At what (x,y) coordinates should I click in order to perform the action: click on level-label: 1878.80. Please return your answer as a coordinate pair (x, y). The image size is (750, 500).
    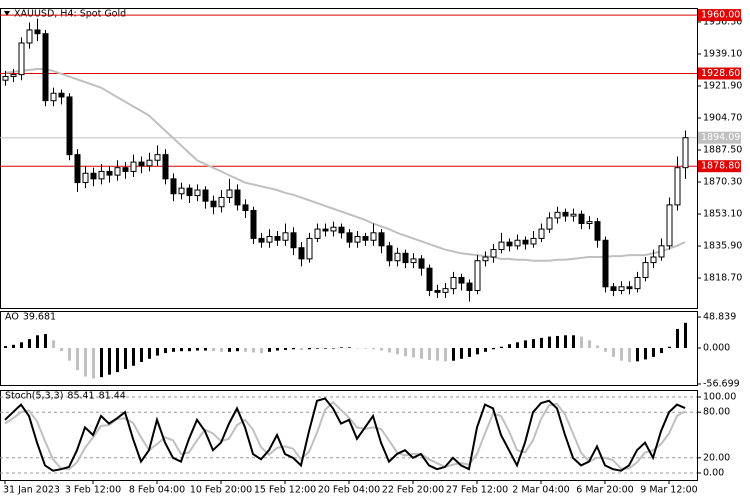
    Looking at the image, I should click on (720, 166).